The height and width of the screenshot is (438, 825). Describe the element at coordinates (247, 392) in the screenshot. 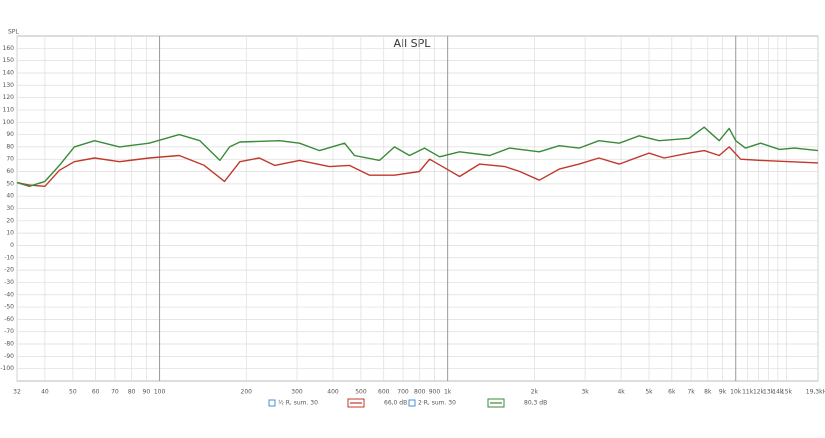

I see `x-tick-label: 200` at that location.